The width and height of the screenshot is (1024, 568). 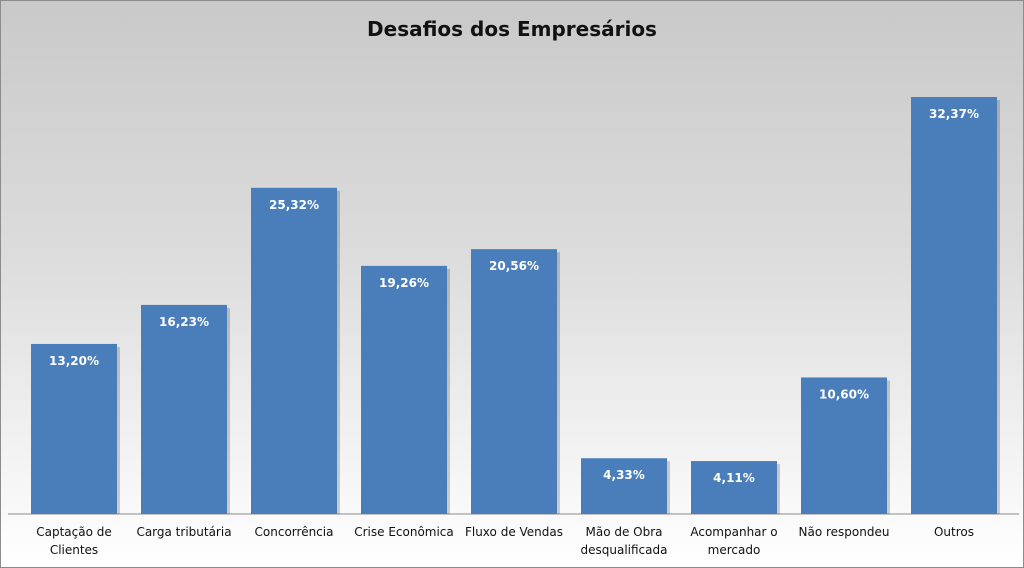 I want to click on bar-data-label: 4,11%, so click(x=734, y=478).